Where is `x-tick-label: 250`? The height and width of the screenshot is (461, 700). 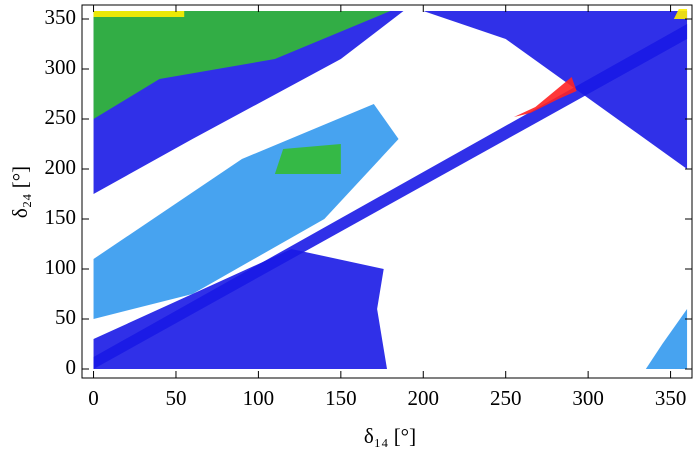 x-tick-label: 250 is located at coordinates (506, 398).